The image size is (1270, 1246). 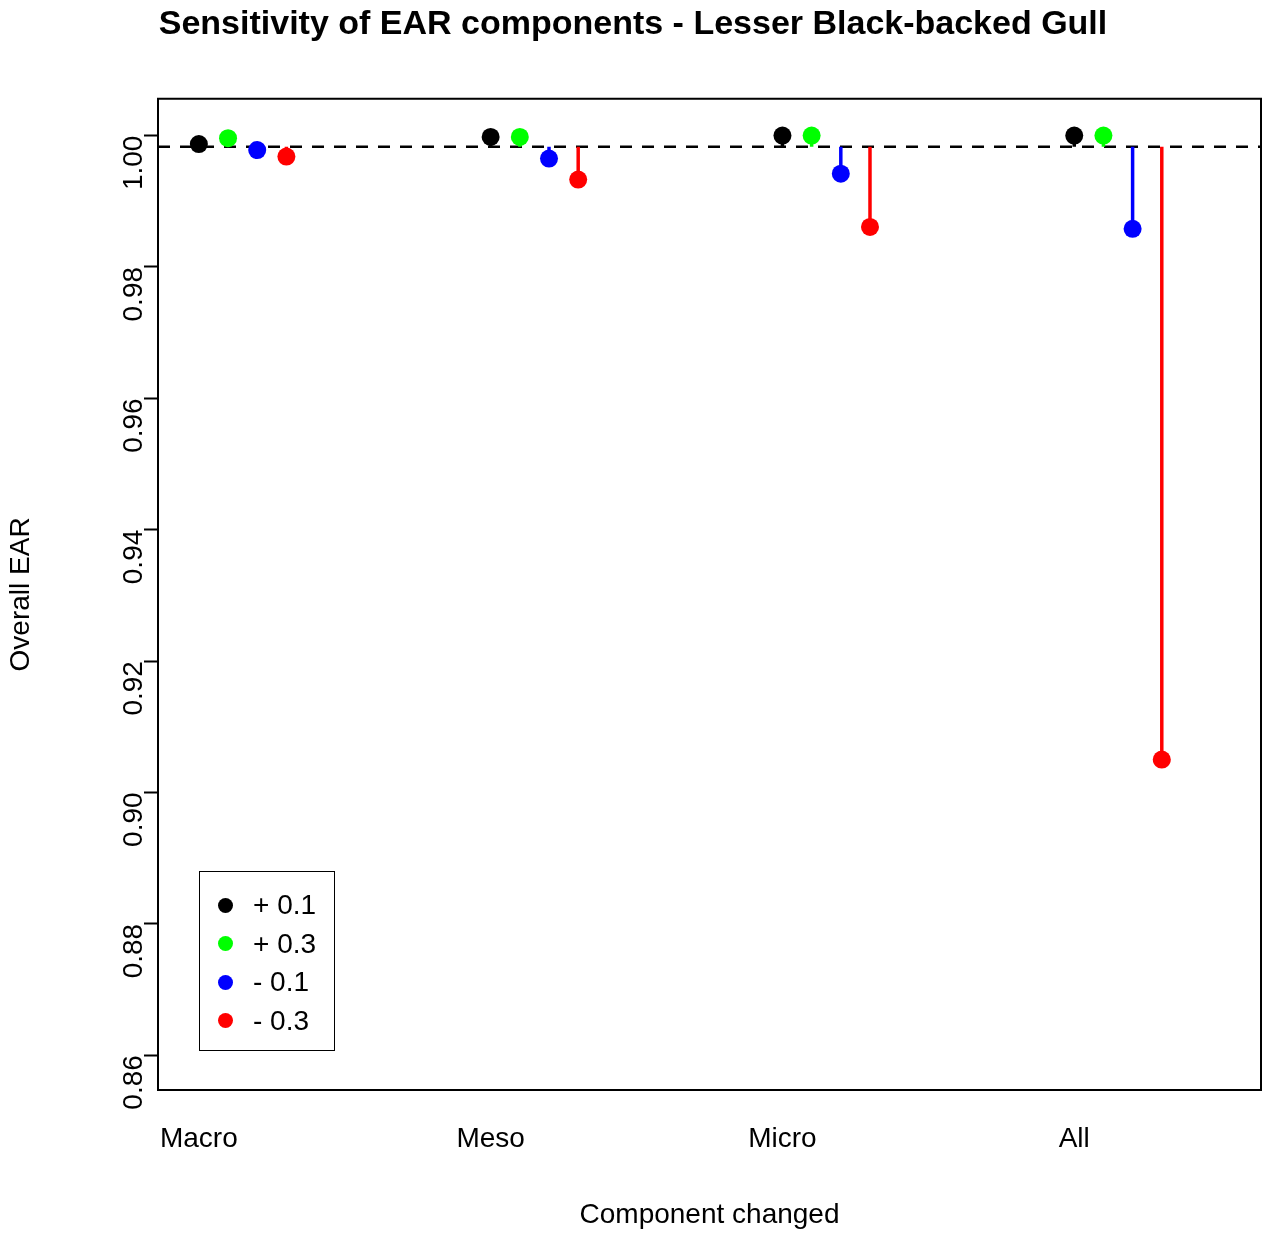 What do you see at coordinates (198, 1137) in the screenshot?
I see `x-tick-label: Macro` at bounding box center [198, 1137].